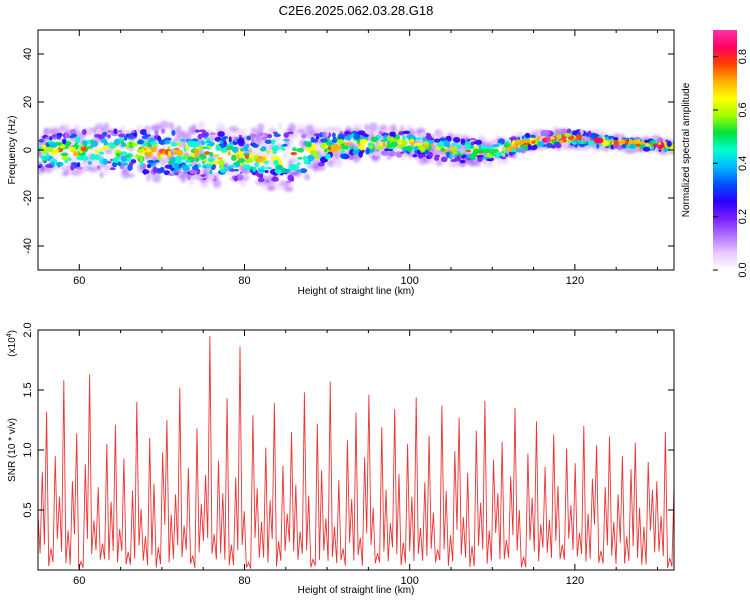 This screenshot has width=750, height=600. What do you see at coordinates (9, 335) in the screenshot?
I see `snr-y-multiplier-exp: 4` at bounding box center [9, 335].